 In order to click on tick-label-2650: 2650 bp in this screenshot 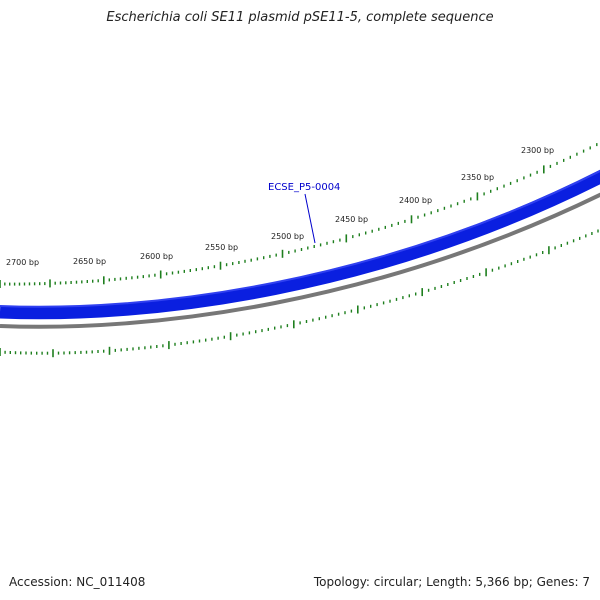, I will do `click(89, 261)`.